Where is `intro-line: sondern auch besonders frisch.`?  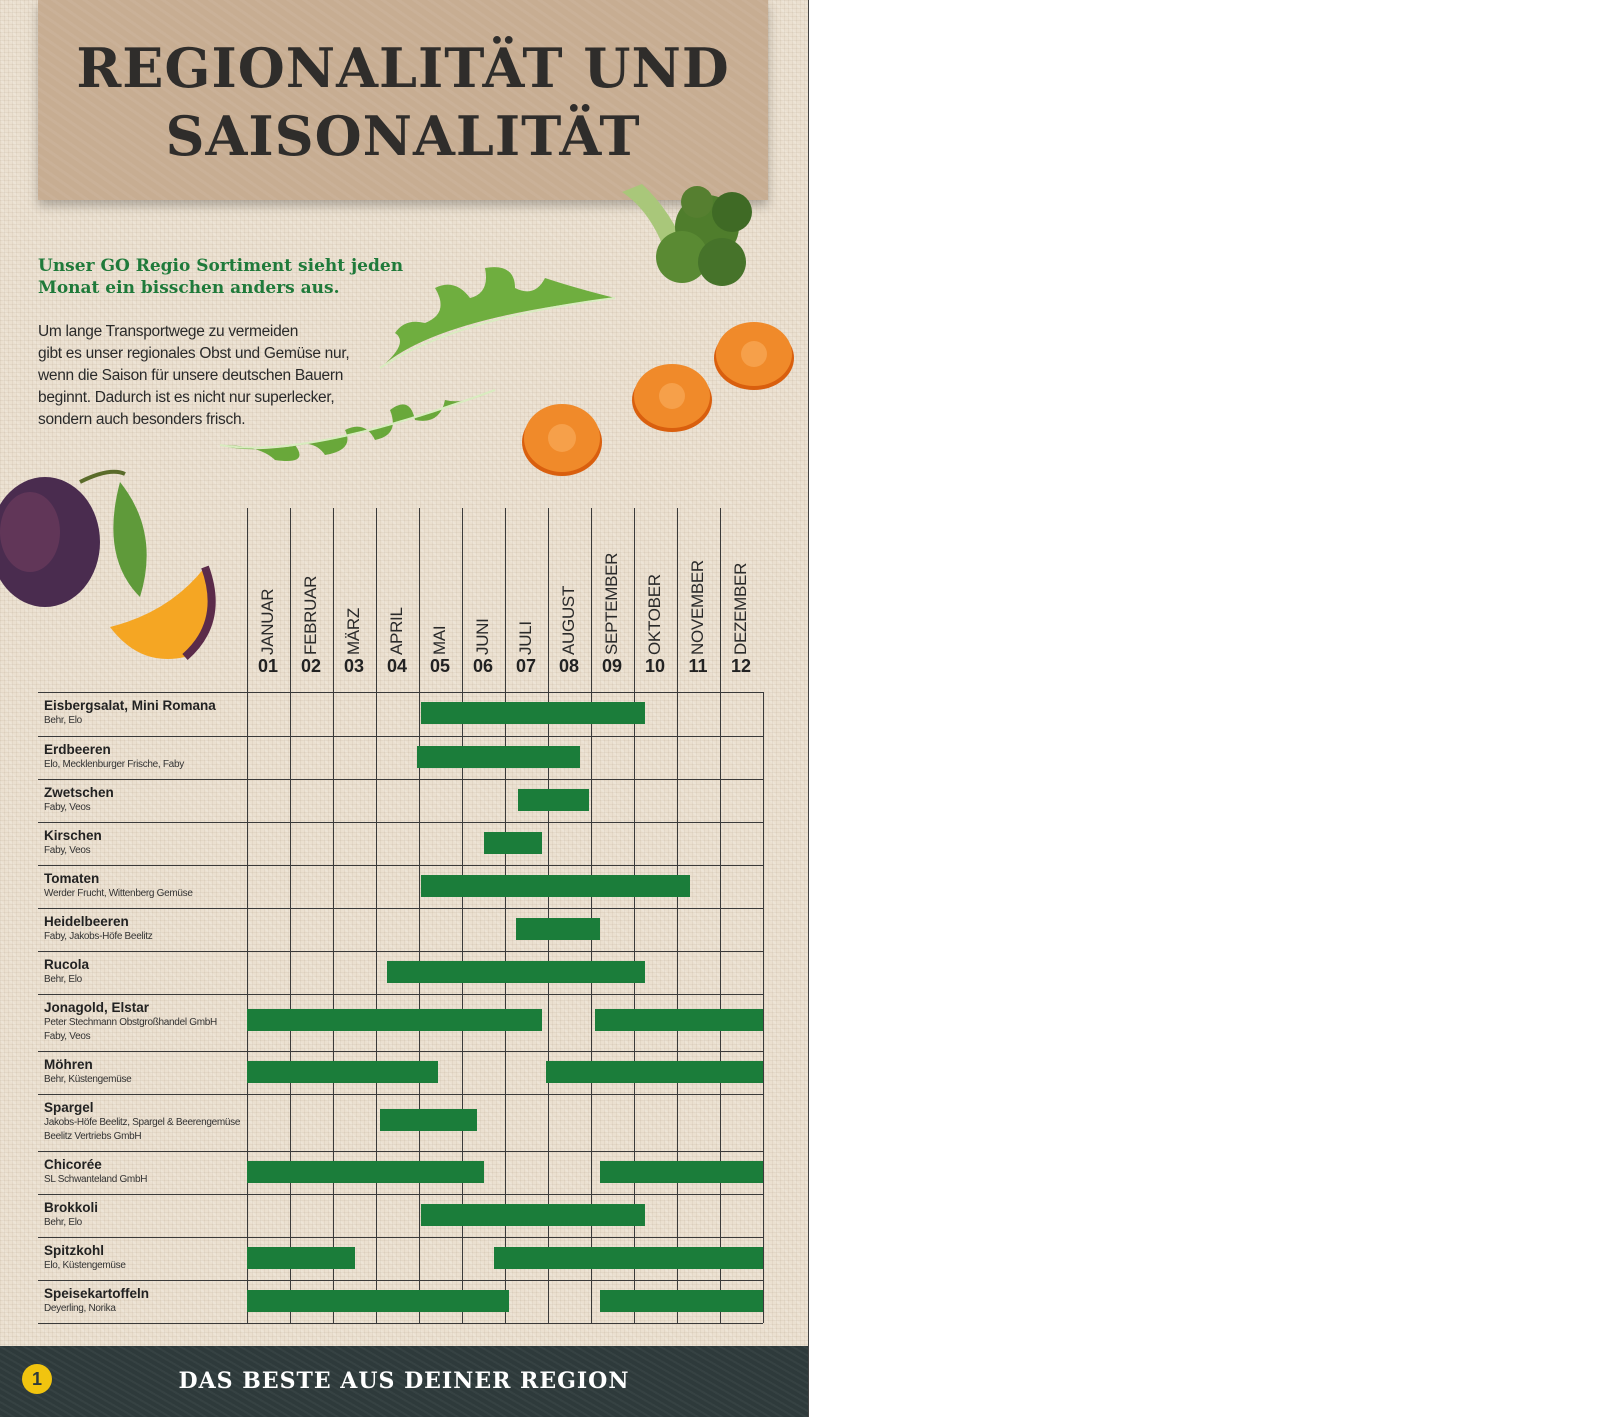 intro-line: sondern auch besonders frisch. is located at coordinates (142, 419).